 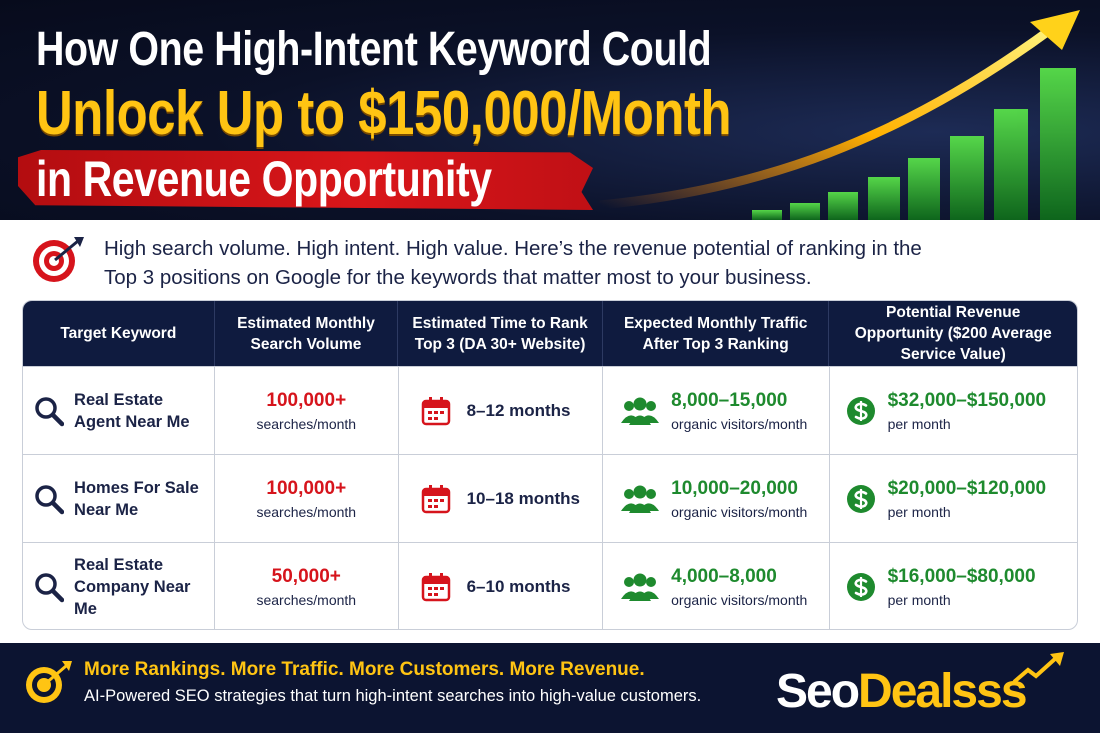 I want to click on traffic-value: 4,000–8,000, so click(x=724, y=576).